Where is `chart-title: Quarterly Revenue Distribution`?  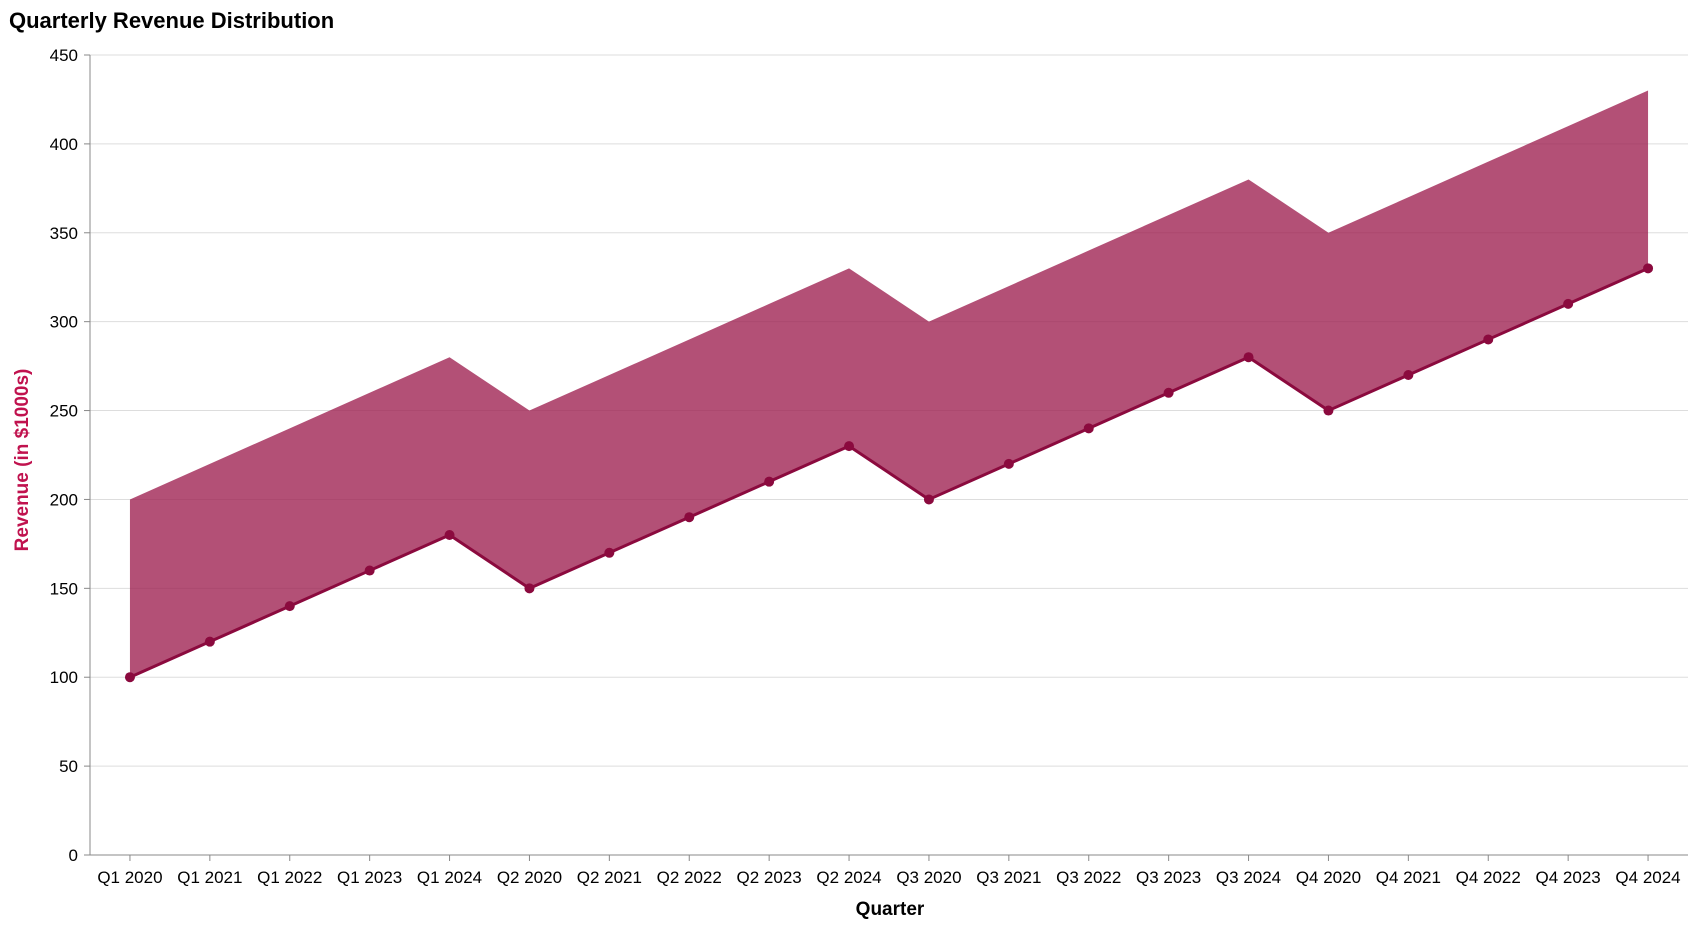 chart-title: Quarterly Revenue Distribution is located at coordinates (171, 20).